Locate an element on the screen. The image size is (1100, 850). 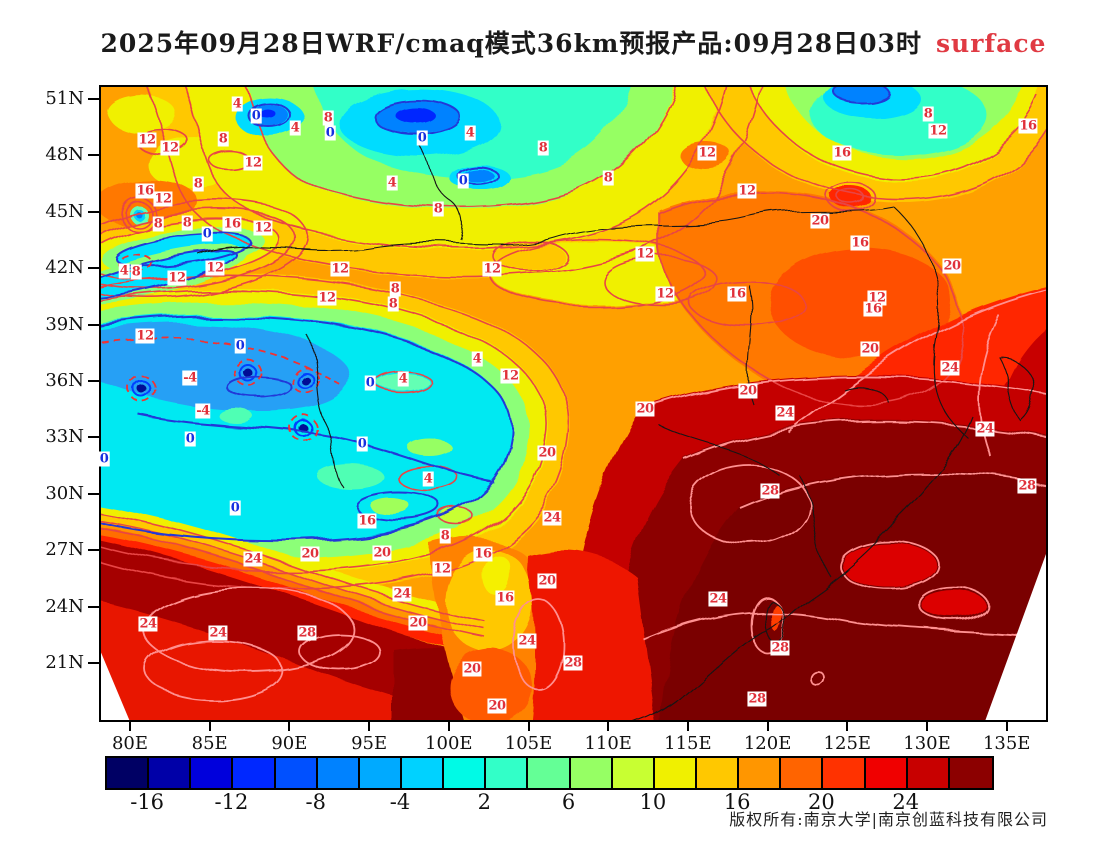
lon-tick-label: 115E is located at coordinates (688, 743).